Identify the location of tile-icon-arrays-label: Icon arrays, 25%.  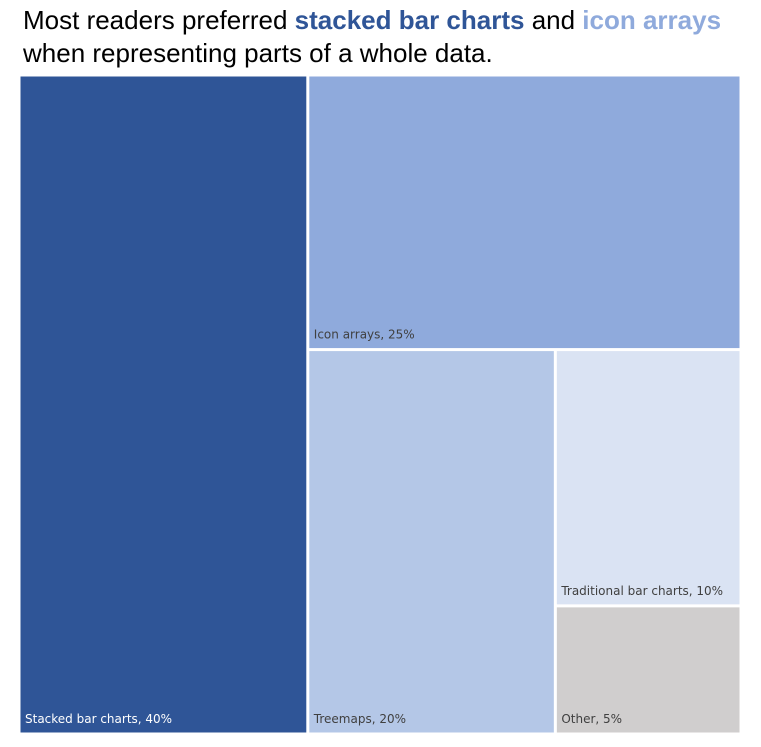
(364, 335).